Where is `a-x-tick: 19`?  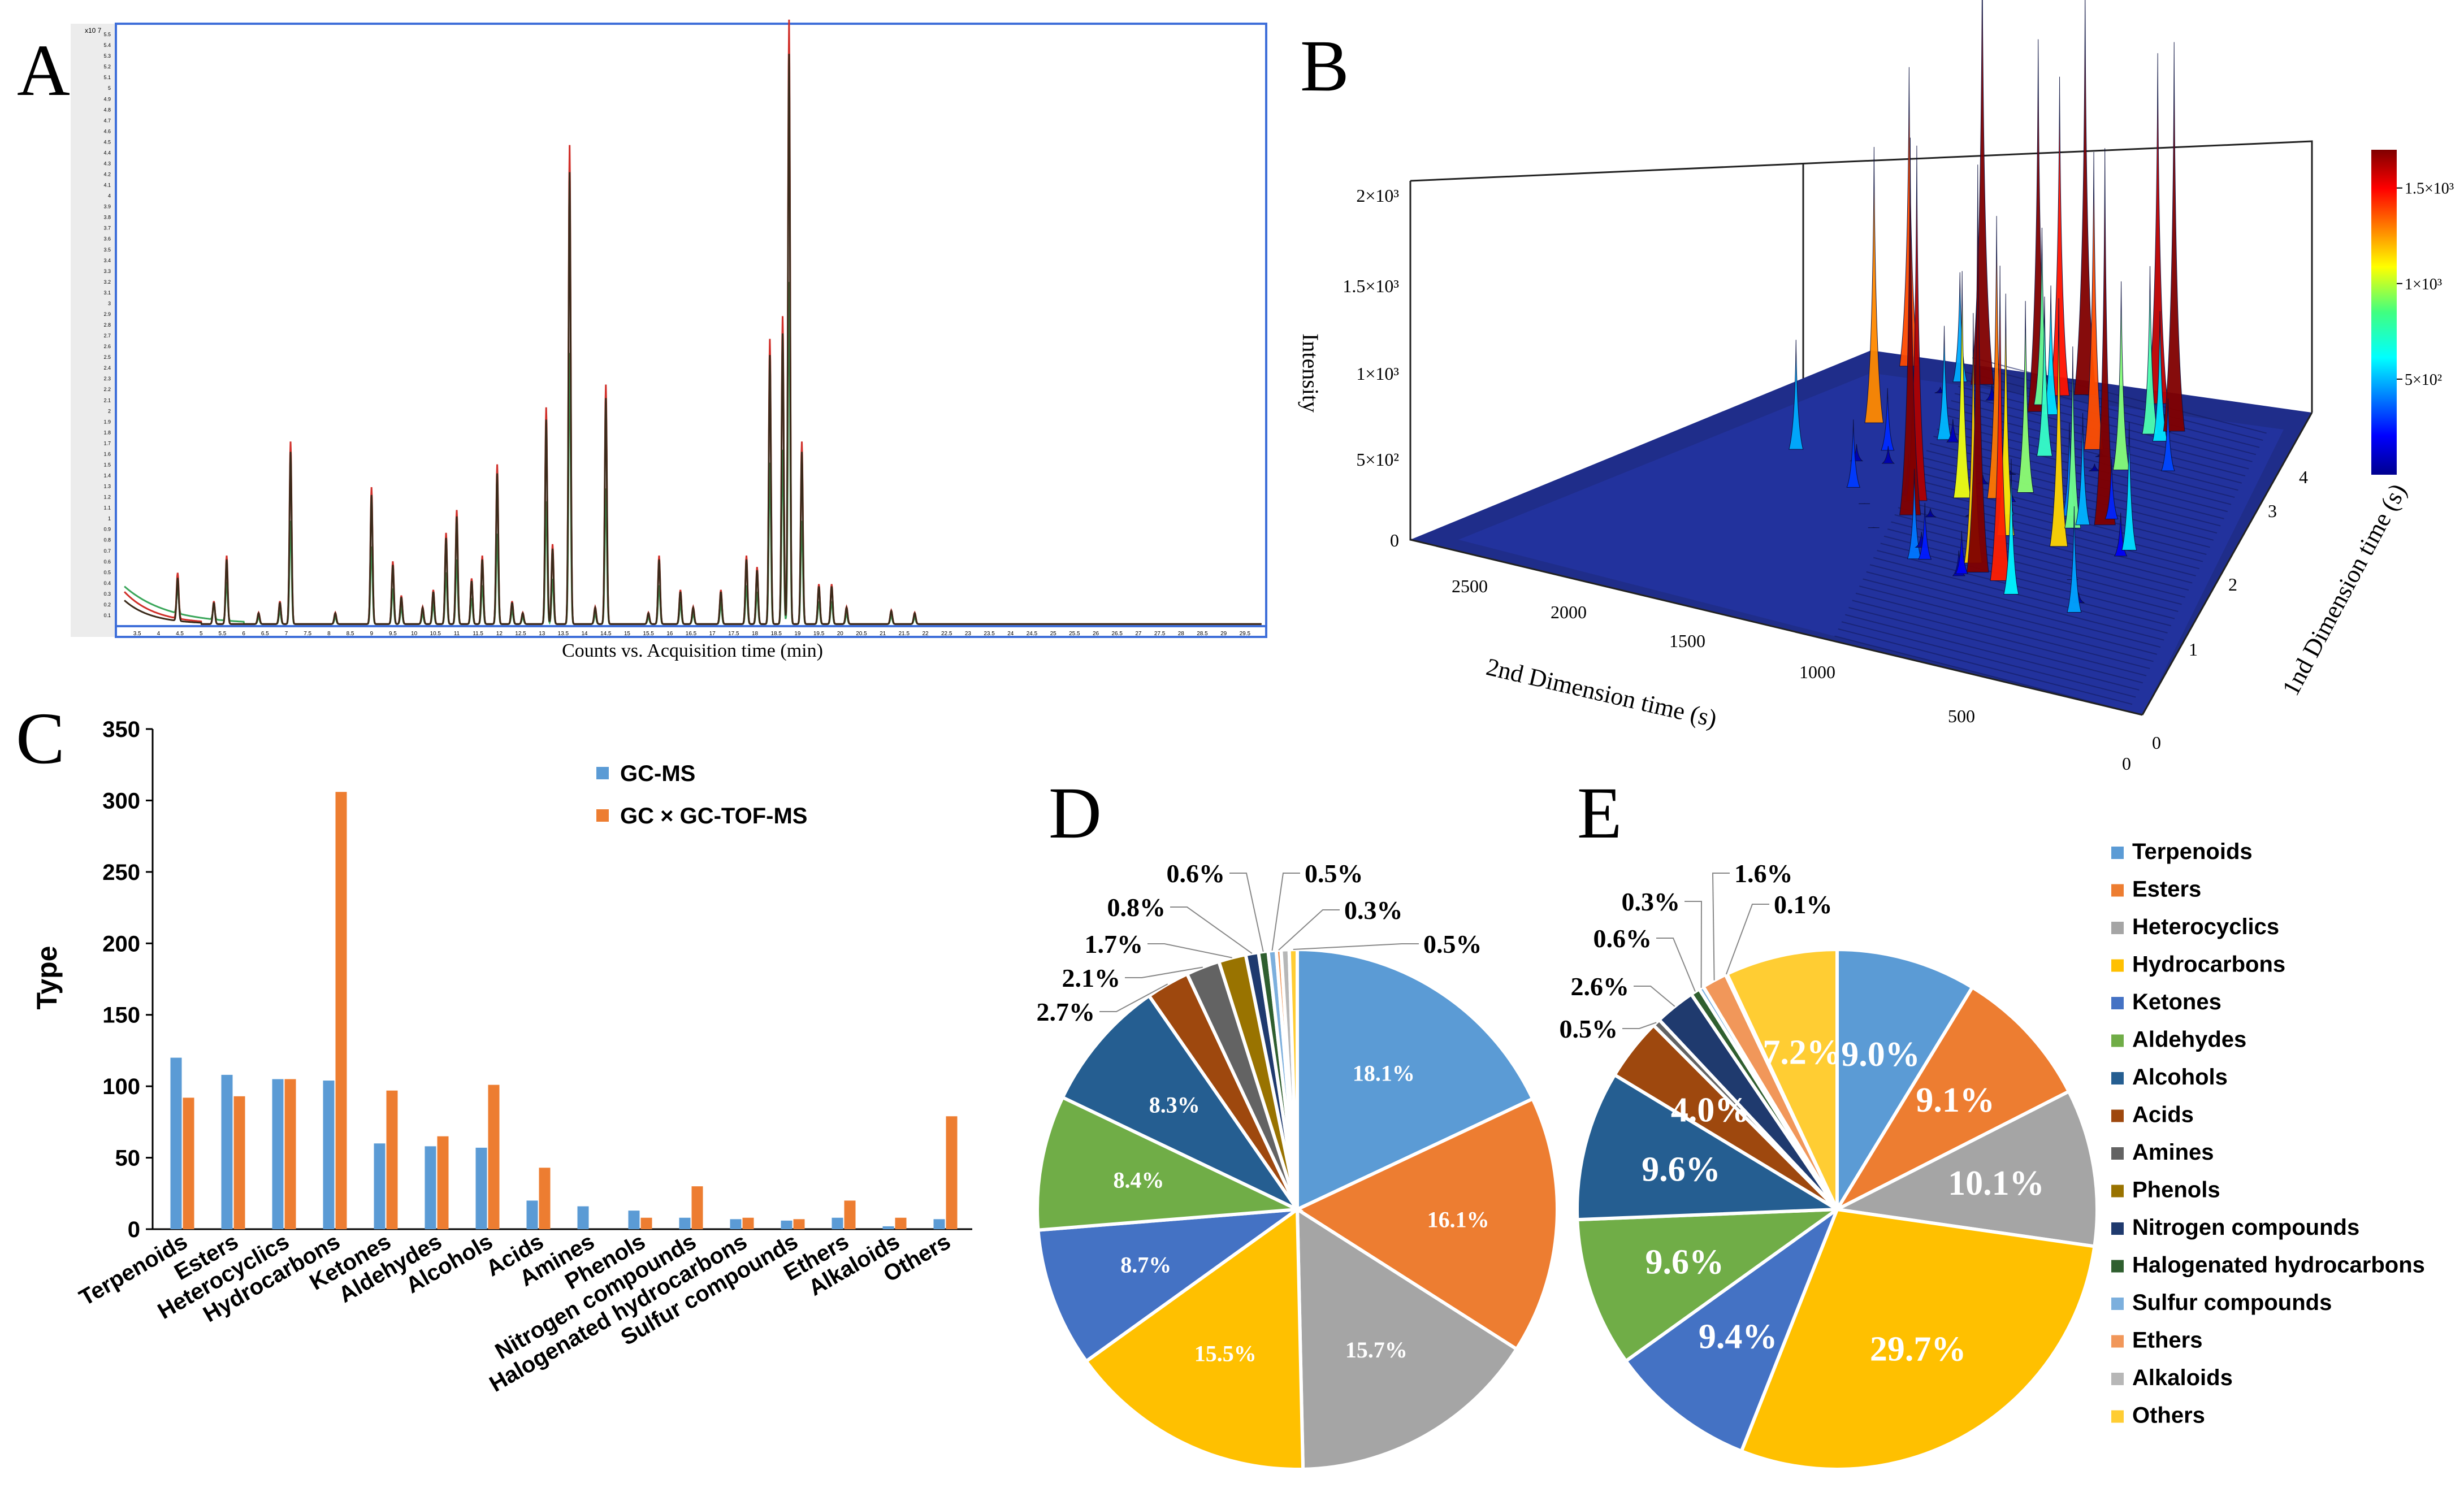 a-x-tick: 19 is located at coordinates (798, 634).